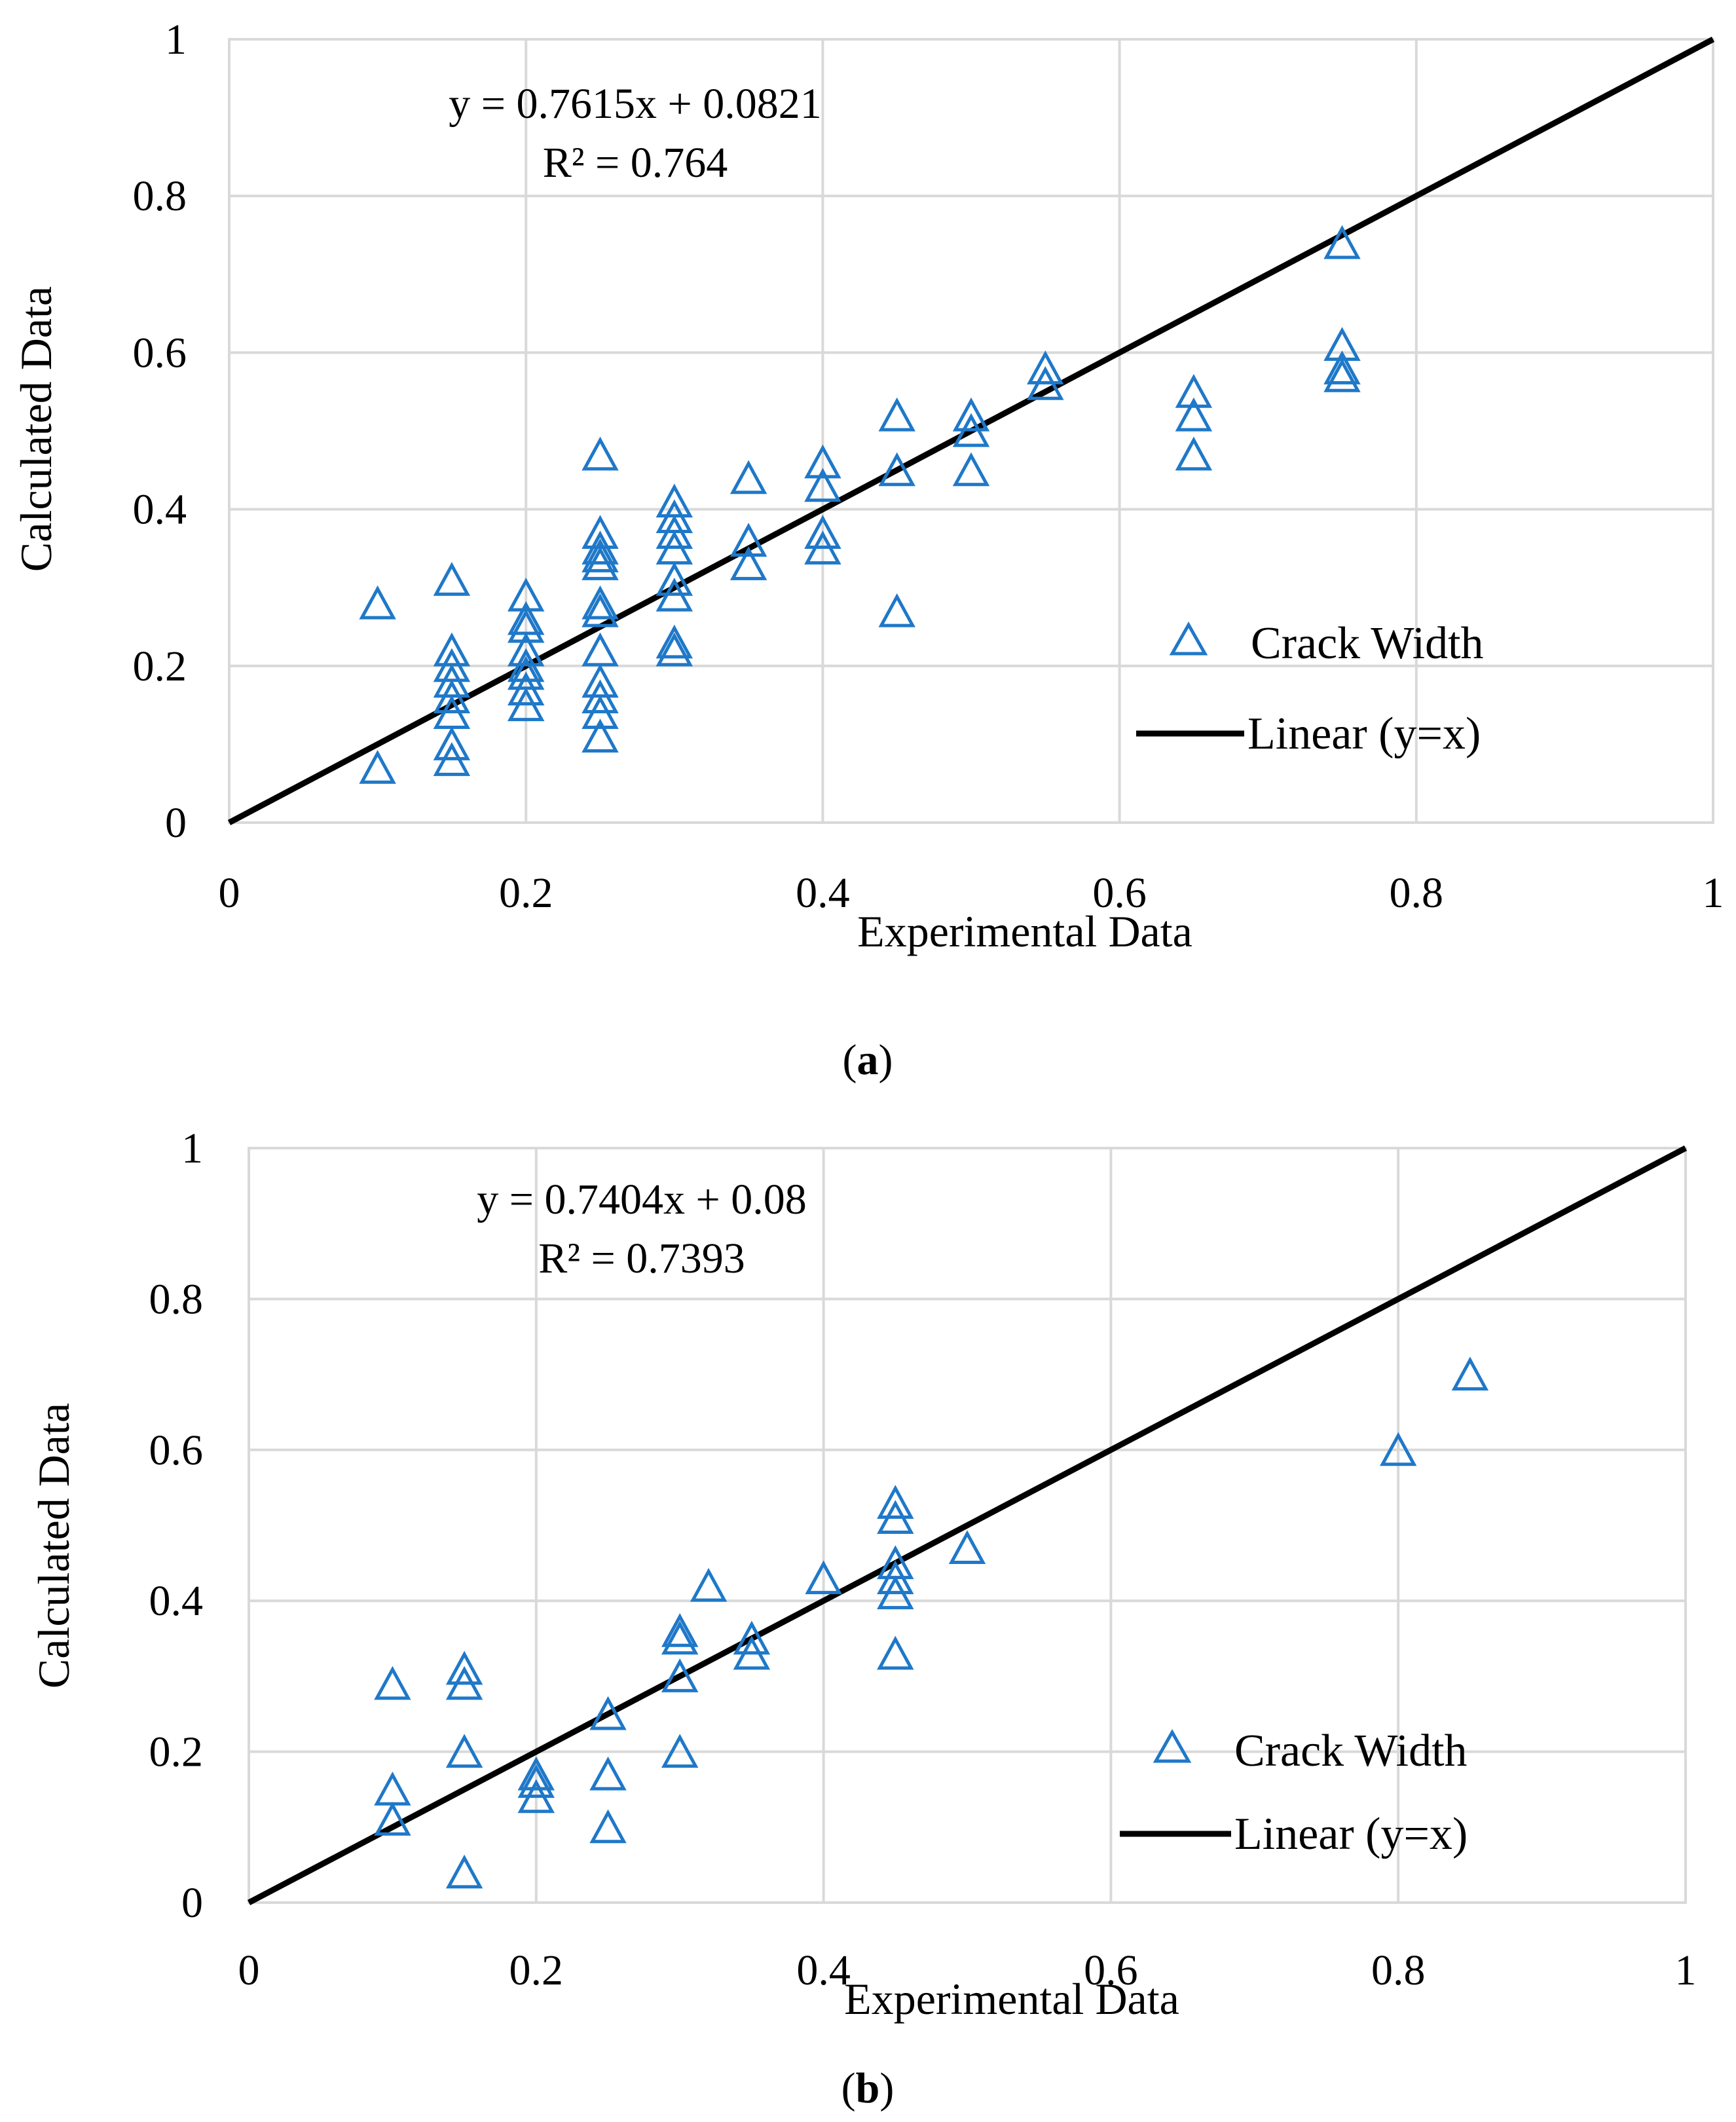  I want to click on regression-equation-a: y = 0.7615x + 0.0821, so click(635, 104).